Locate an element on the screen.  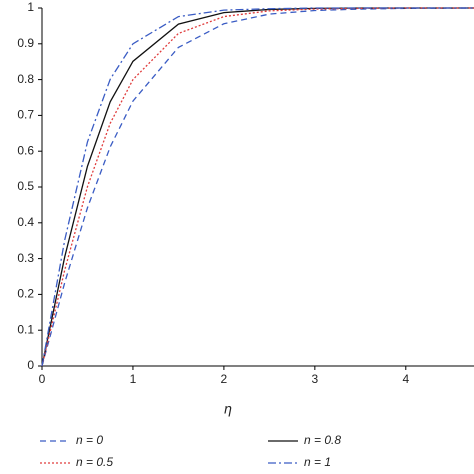
x-tick-label: 1 is located at coordinates (133, 379).